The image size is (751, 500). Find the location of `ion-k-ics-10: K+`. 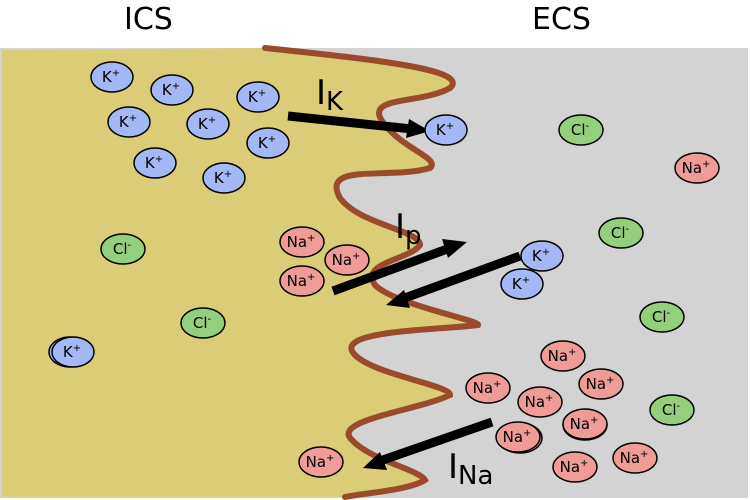

ion-k-ics-10: K+ is located at coordinates (73, 352).